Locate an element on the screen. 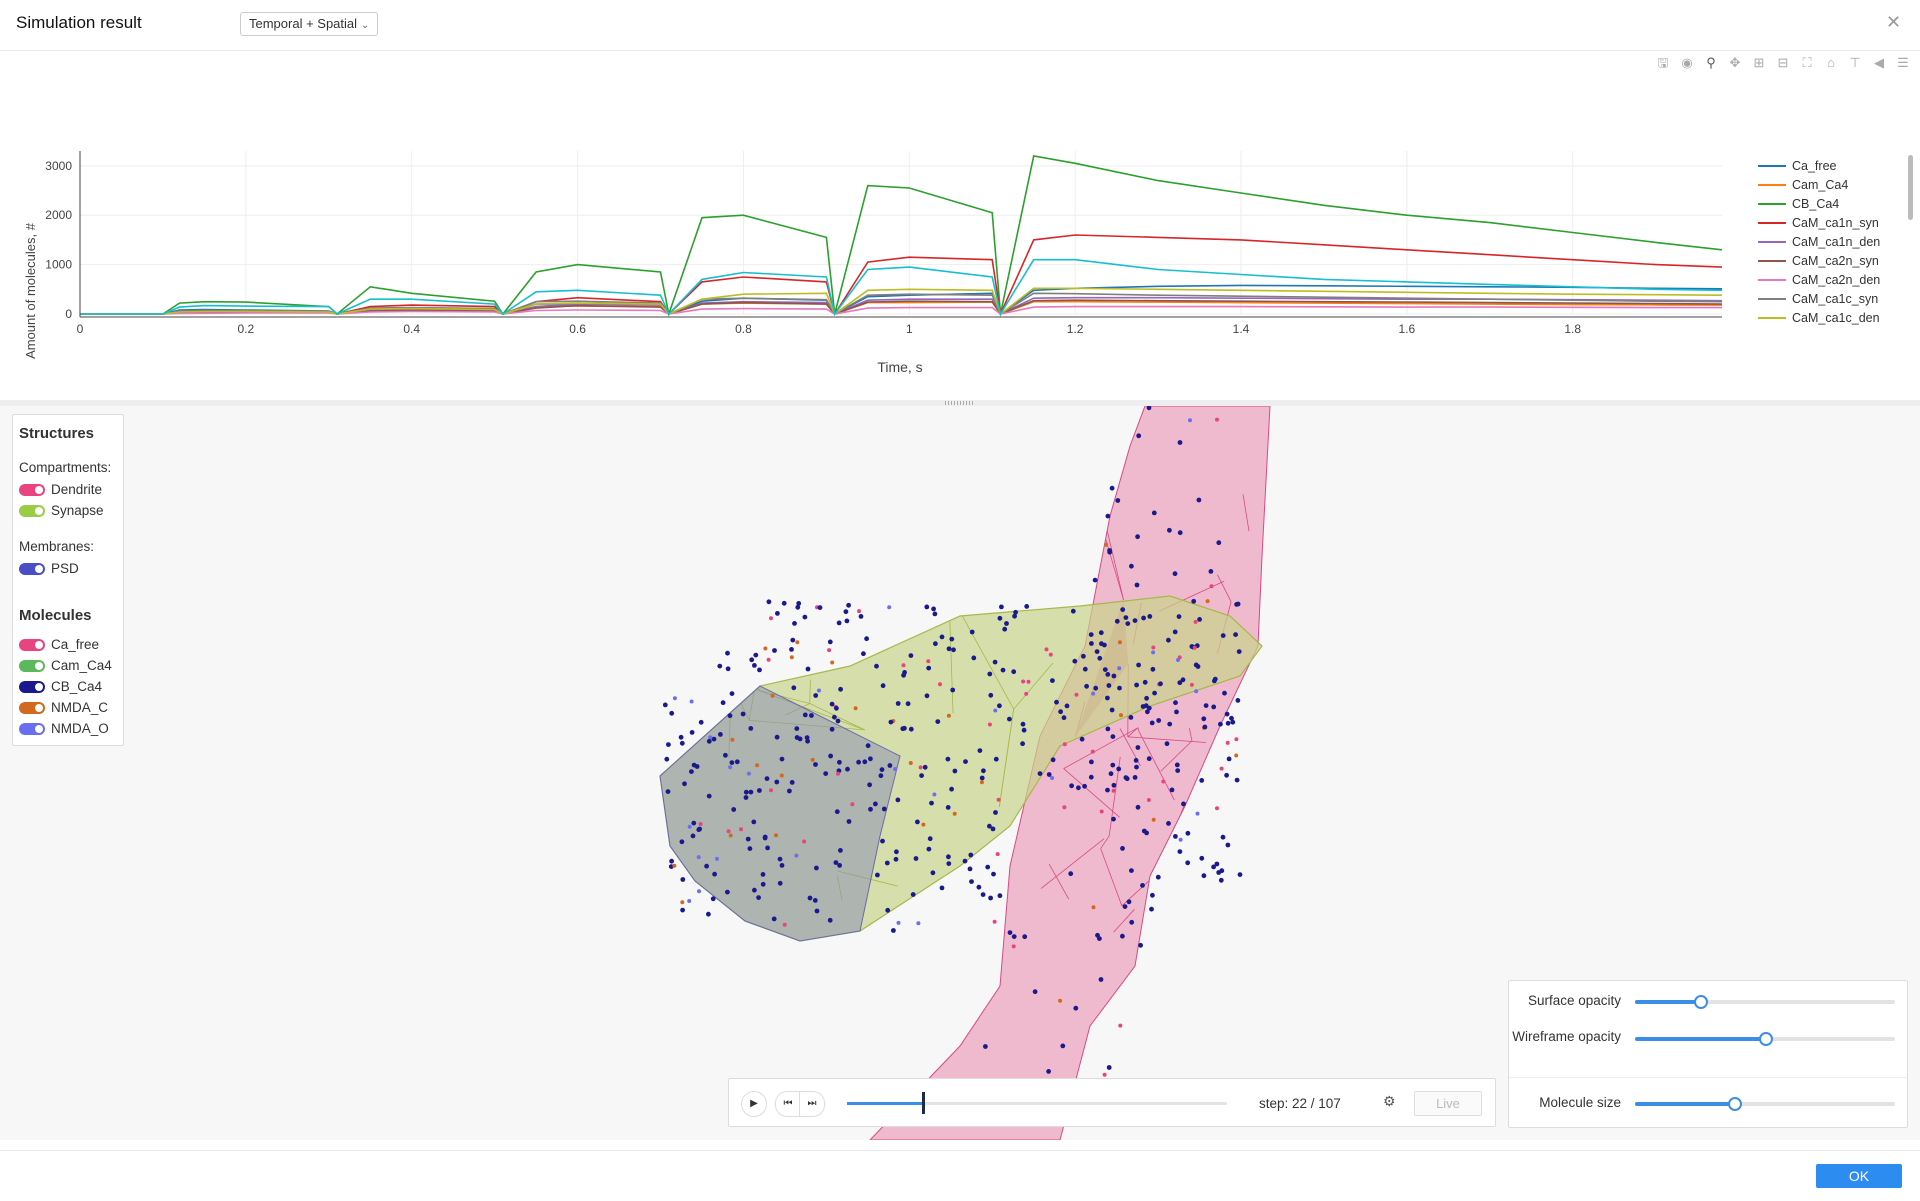 The width and height of the screenshot is (1920, 1201). legend-item: CaM_ca2n_syn is located at coordinates (1833, 260).